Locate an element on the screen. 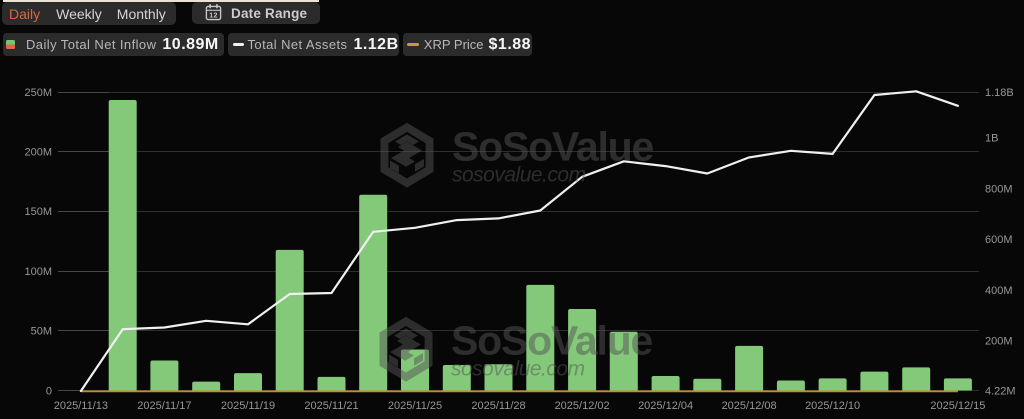 This screenshot has height=419, width=1024. svg-text: 600M is located at coordinates (999, 240).